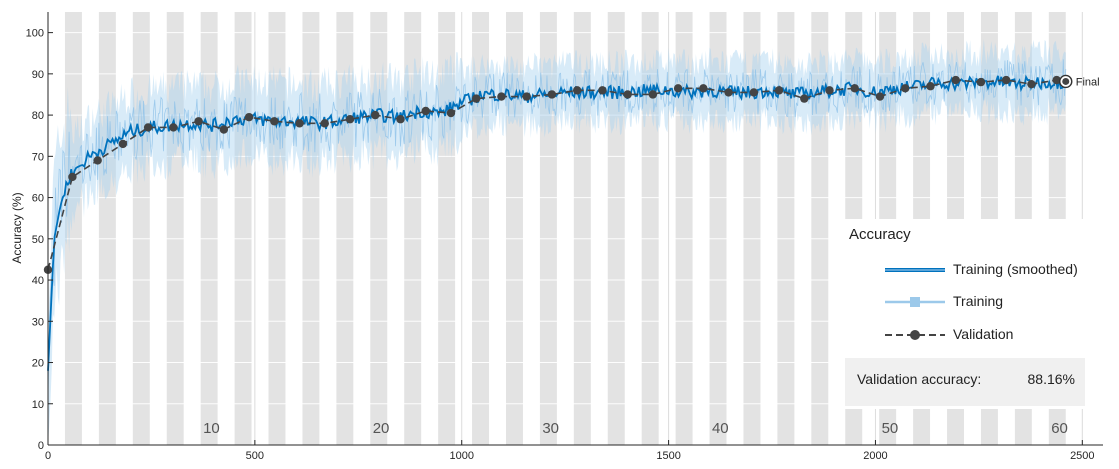  What do you see at coordinates (550, 428) in the screenshot?
I see `epoch-label: 30` at bounding box center [550, 428].